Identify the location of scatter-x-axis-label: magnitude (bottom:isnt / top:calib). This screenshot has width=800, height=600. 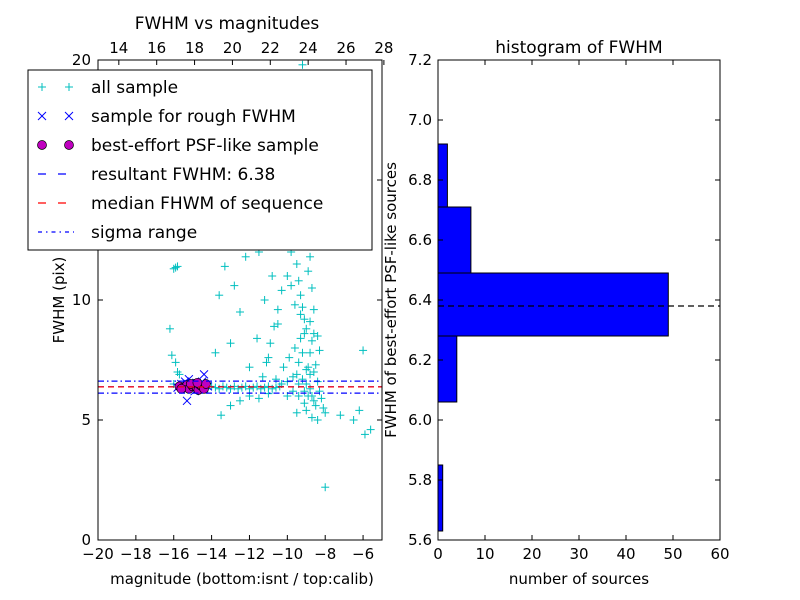
(242, 579).